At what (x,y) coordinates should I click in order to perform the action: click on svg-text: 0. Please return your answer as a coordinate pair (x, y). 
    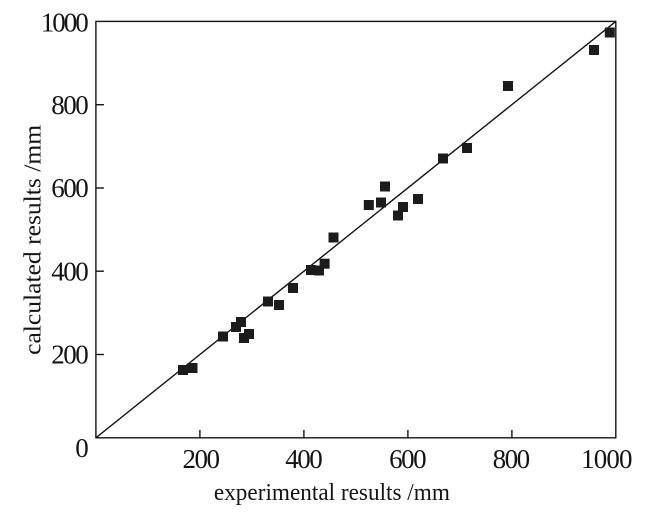
    Looking at the image, I should click on (82, 448).